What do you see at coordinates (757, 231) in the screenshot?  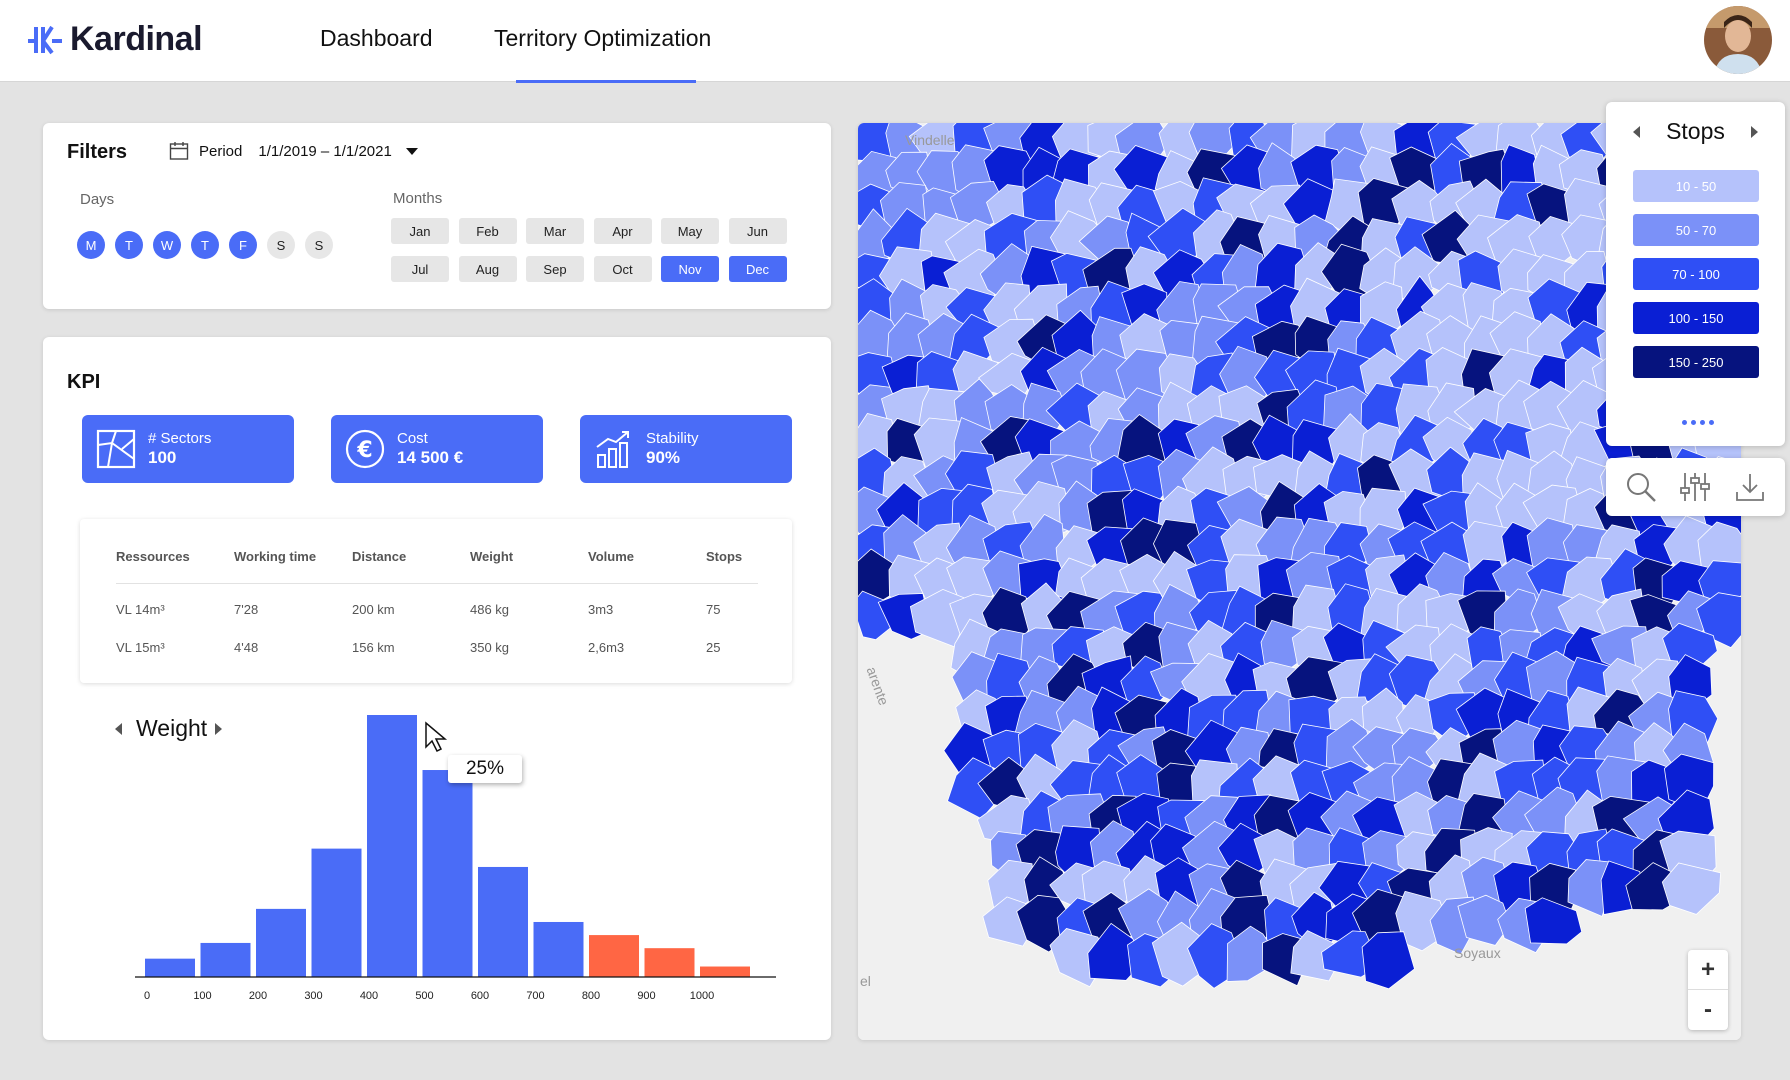 I see `month-toggle: Jun` at bounding box center [757, 231].